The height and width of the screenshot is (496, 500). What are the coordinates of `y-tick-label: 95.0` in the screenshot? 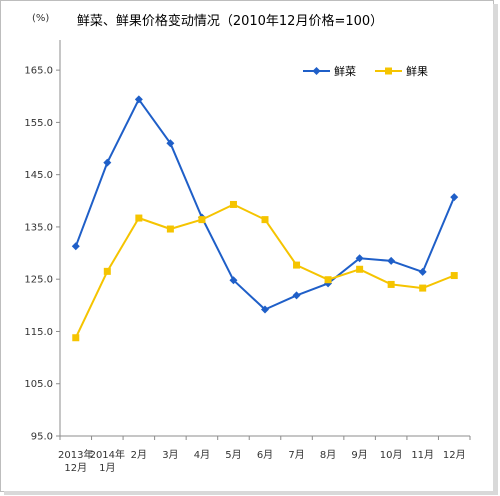 It's located at (42, 437).